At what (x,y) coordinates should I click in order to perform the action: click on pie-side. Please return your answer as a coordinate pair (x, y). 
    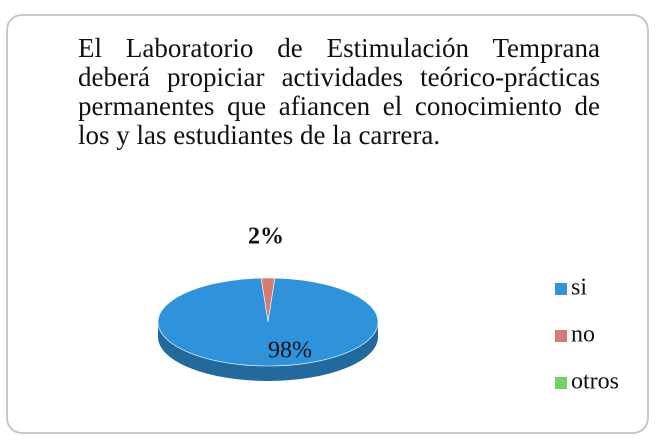
    Looking at the image, I should click on (268, 351).